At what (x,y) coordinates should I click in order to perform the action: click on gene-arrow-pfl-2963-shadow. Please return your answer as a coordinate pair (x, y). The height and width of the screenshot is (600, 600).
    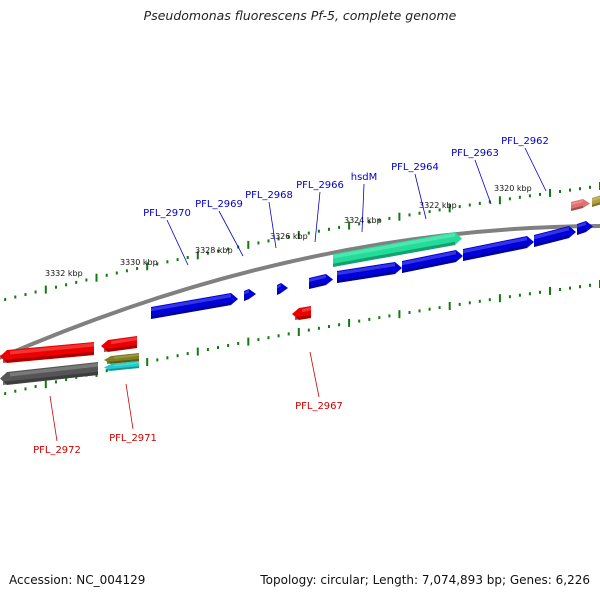
    Looking at the image, I should click on (495, 253).